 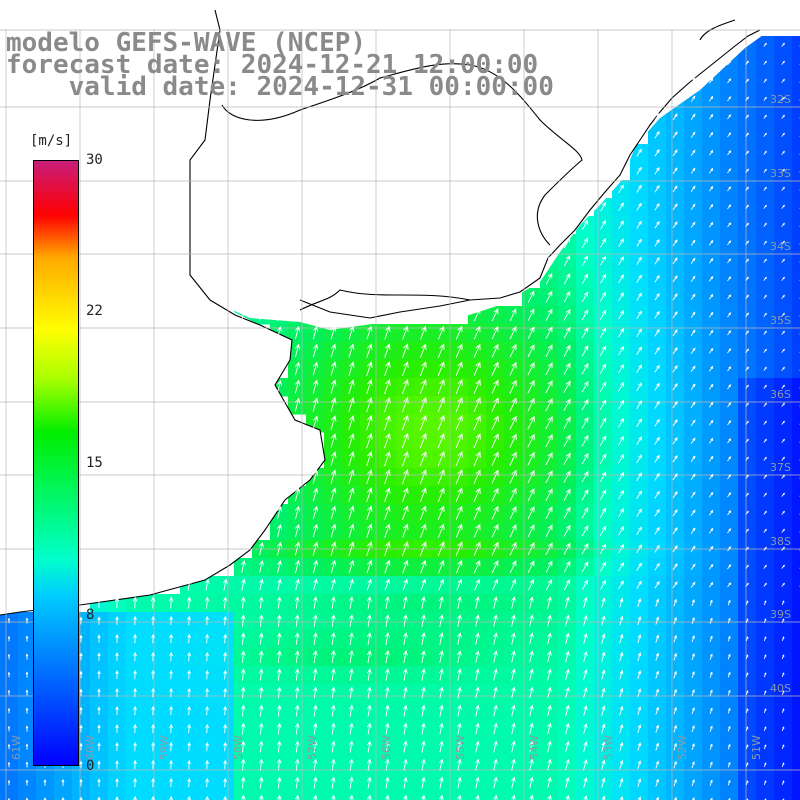 What do you see at coordinates (16, 747) in the screenshot?
I see `longitude-label: 61W` at bounding box center [16, 747].